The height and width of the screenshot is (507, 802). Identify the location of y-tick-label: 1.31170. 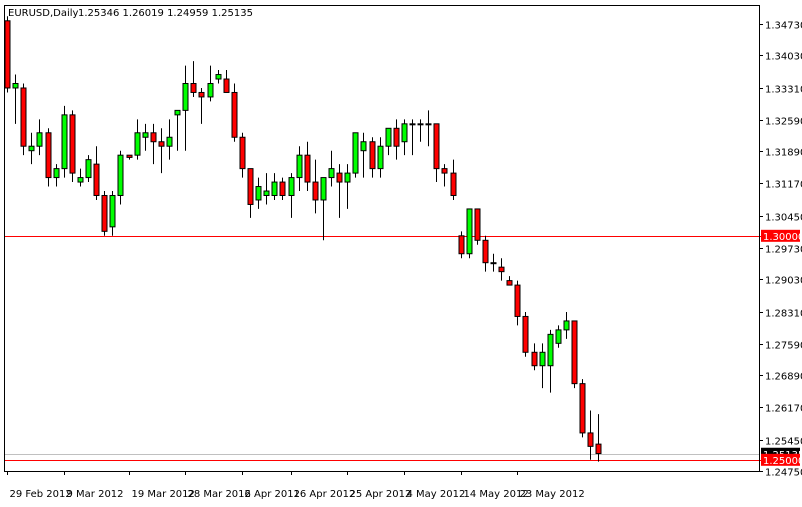
(783, 185).